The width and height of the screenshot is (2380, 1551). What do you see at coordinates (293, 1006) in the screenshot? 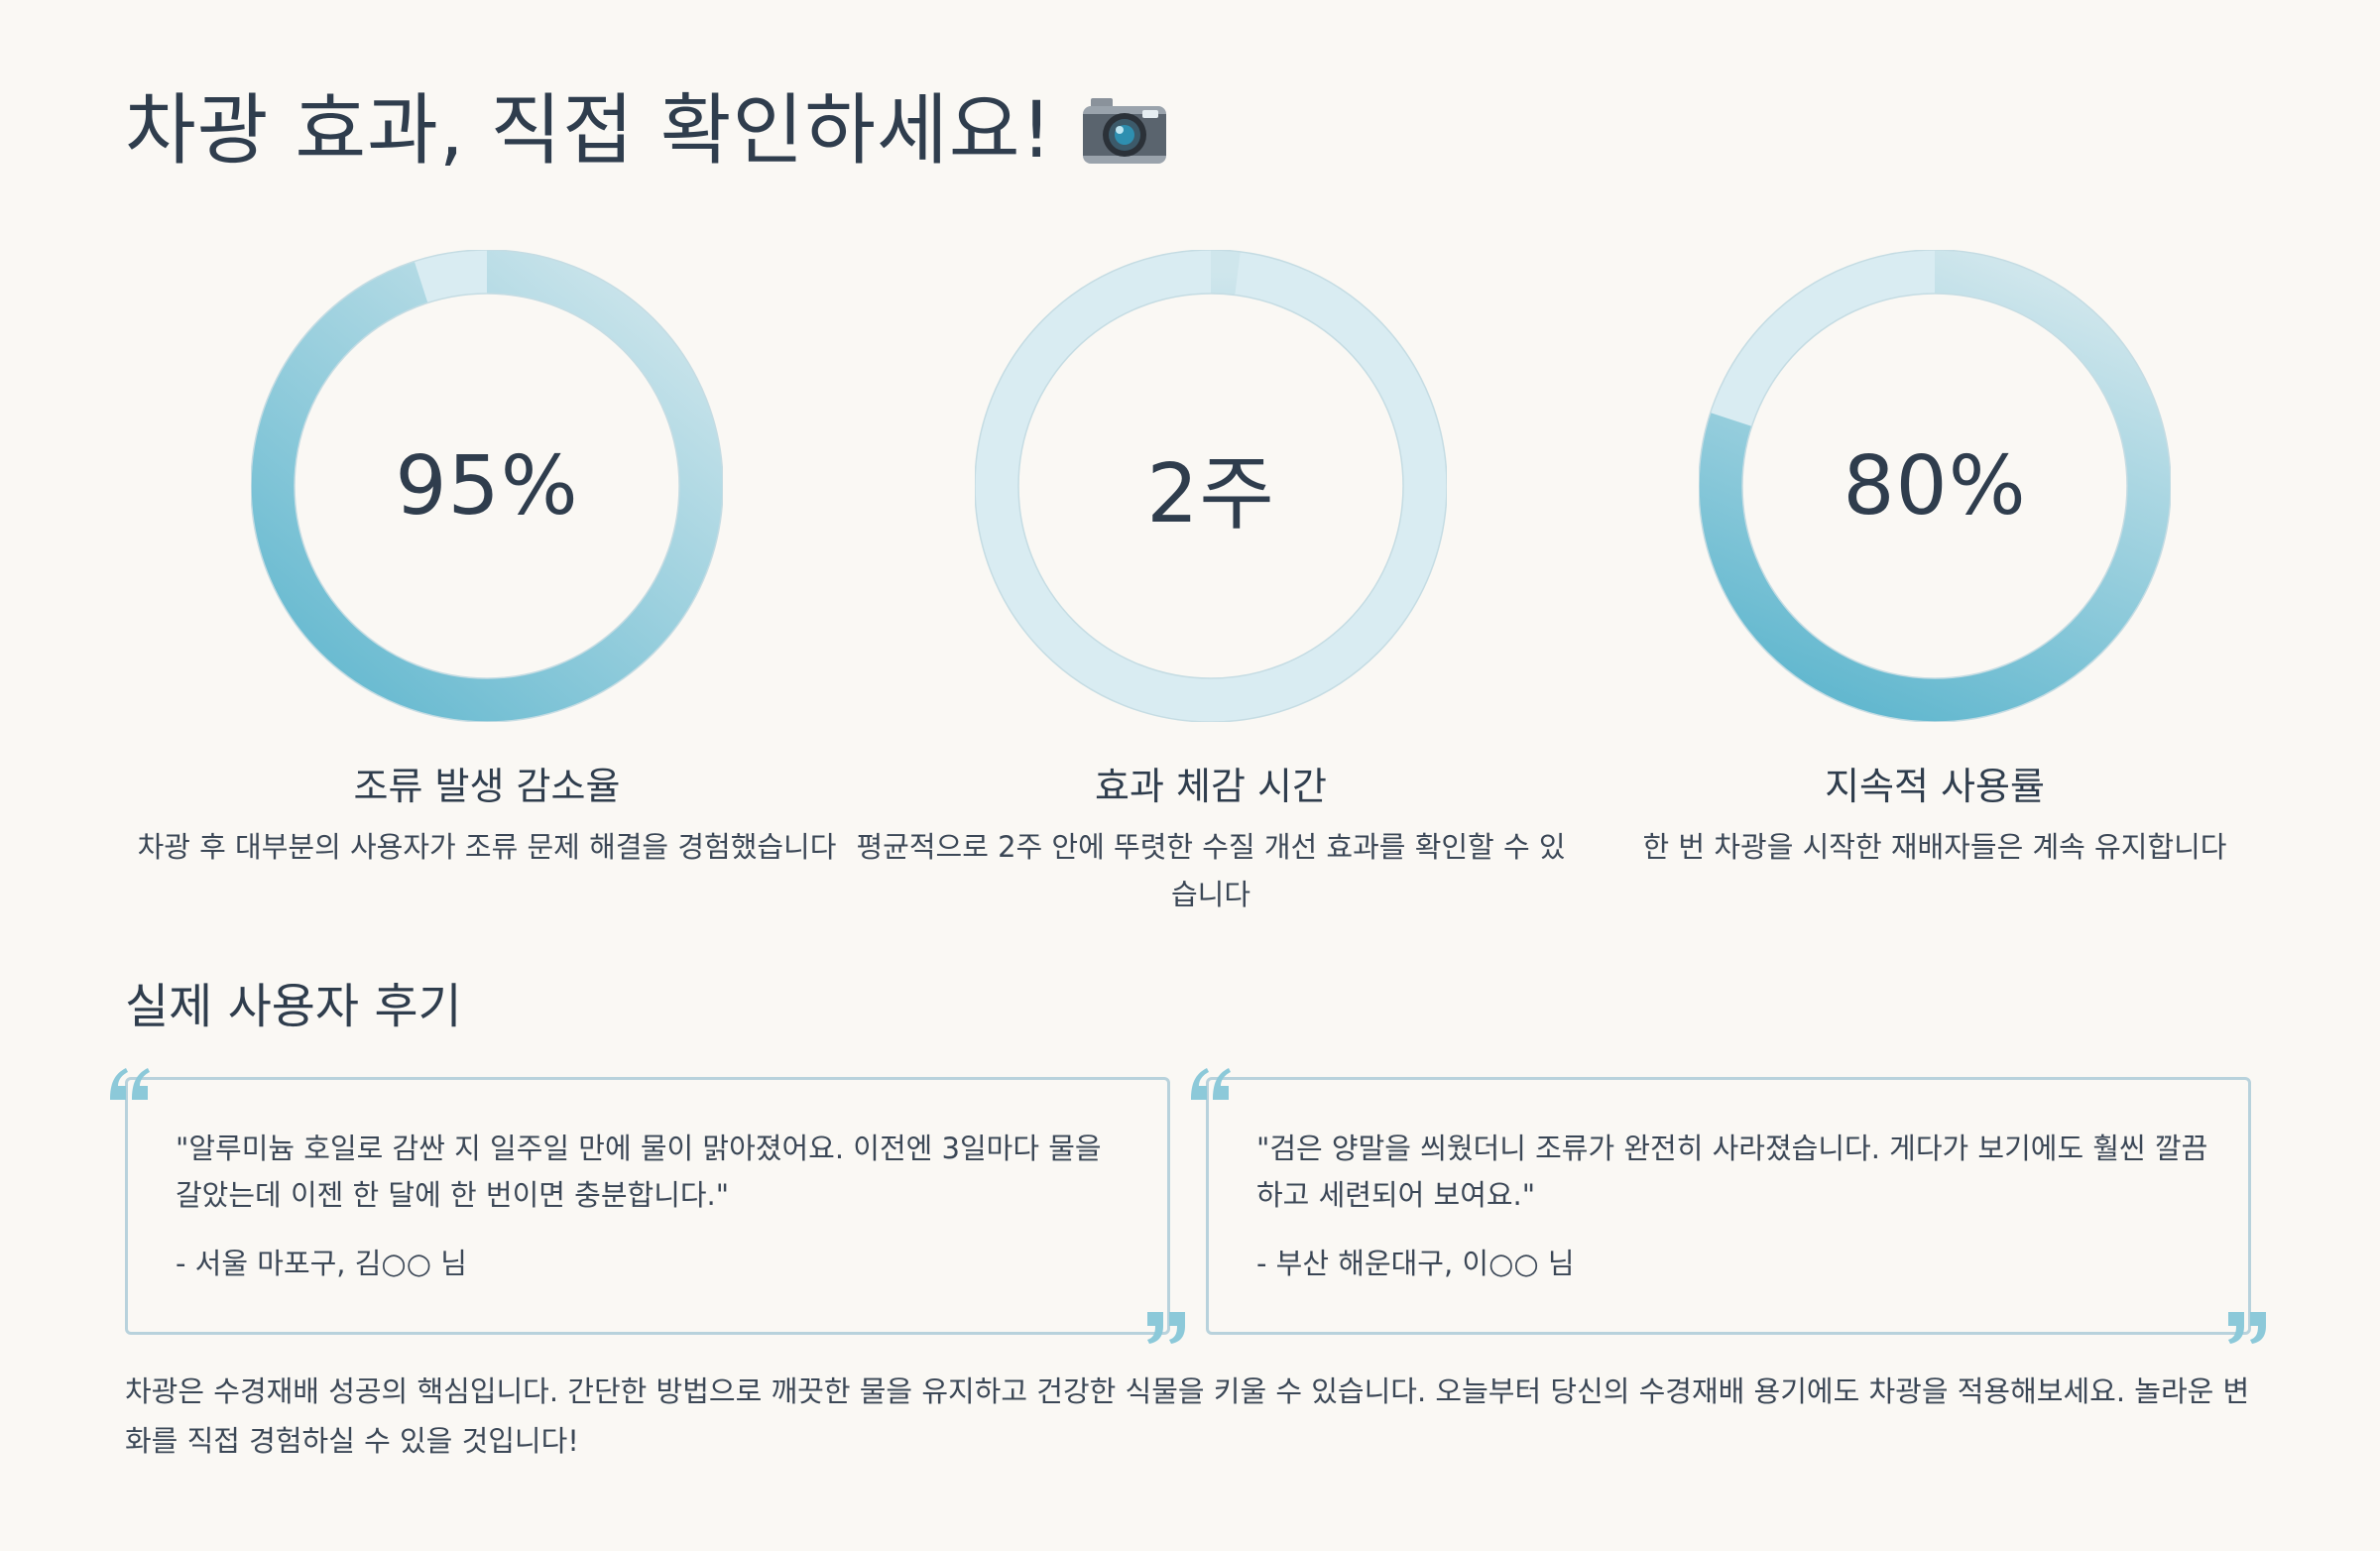
I see `reviews-heading: 실제 사용자 후기` at bounding box center [293, 1006].